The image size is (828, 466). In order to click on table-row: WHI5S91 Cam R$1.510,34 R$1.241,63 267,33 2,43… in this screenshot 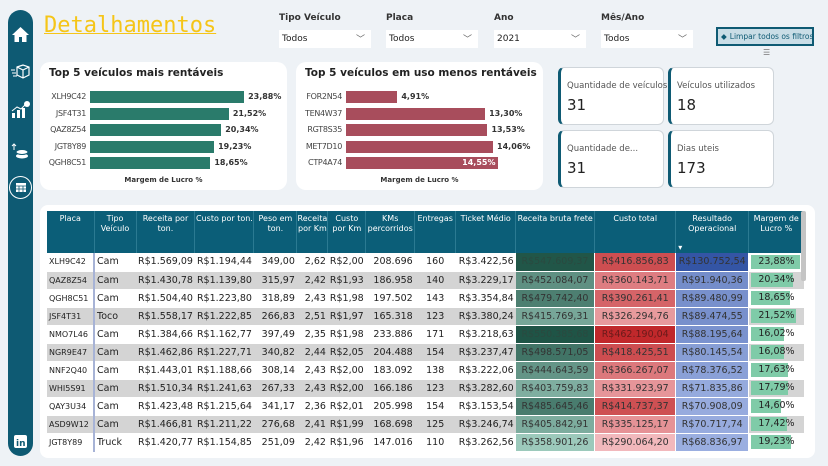, I will do `click(425, 388)`.